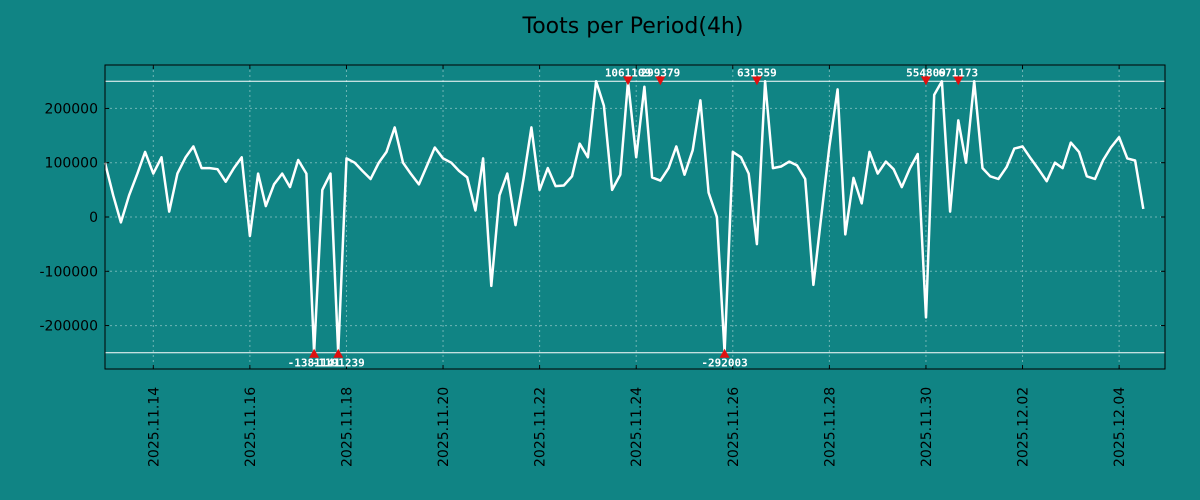 The height and width of the screenshot is (500, 1200). I want to click on peak-label: 631559, so click(757, 72).